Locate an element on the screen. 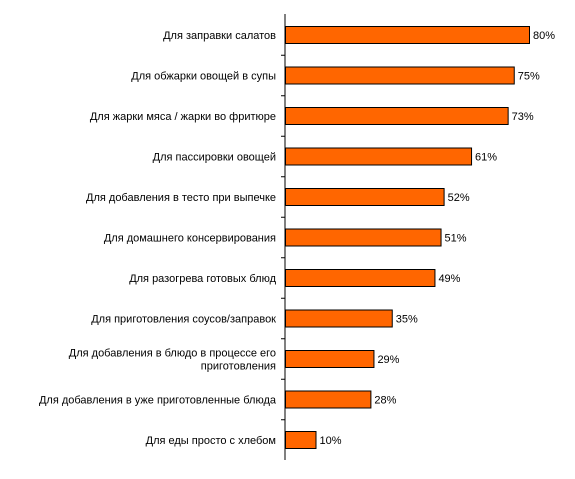  category-label: Для еды просто с хлебом is located at coordinates (211, 441).